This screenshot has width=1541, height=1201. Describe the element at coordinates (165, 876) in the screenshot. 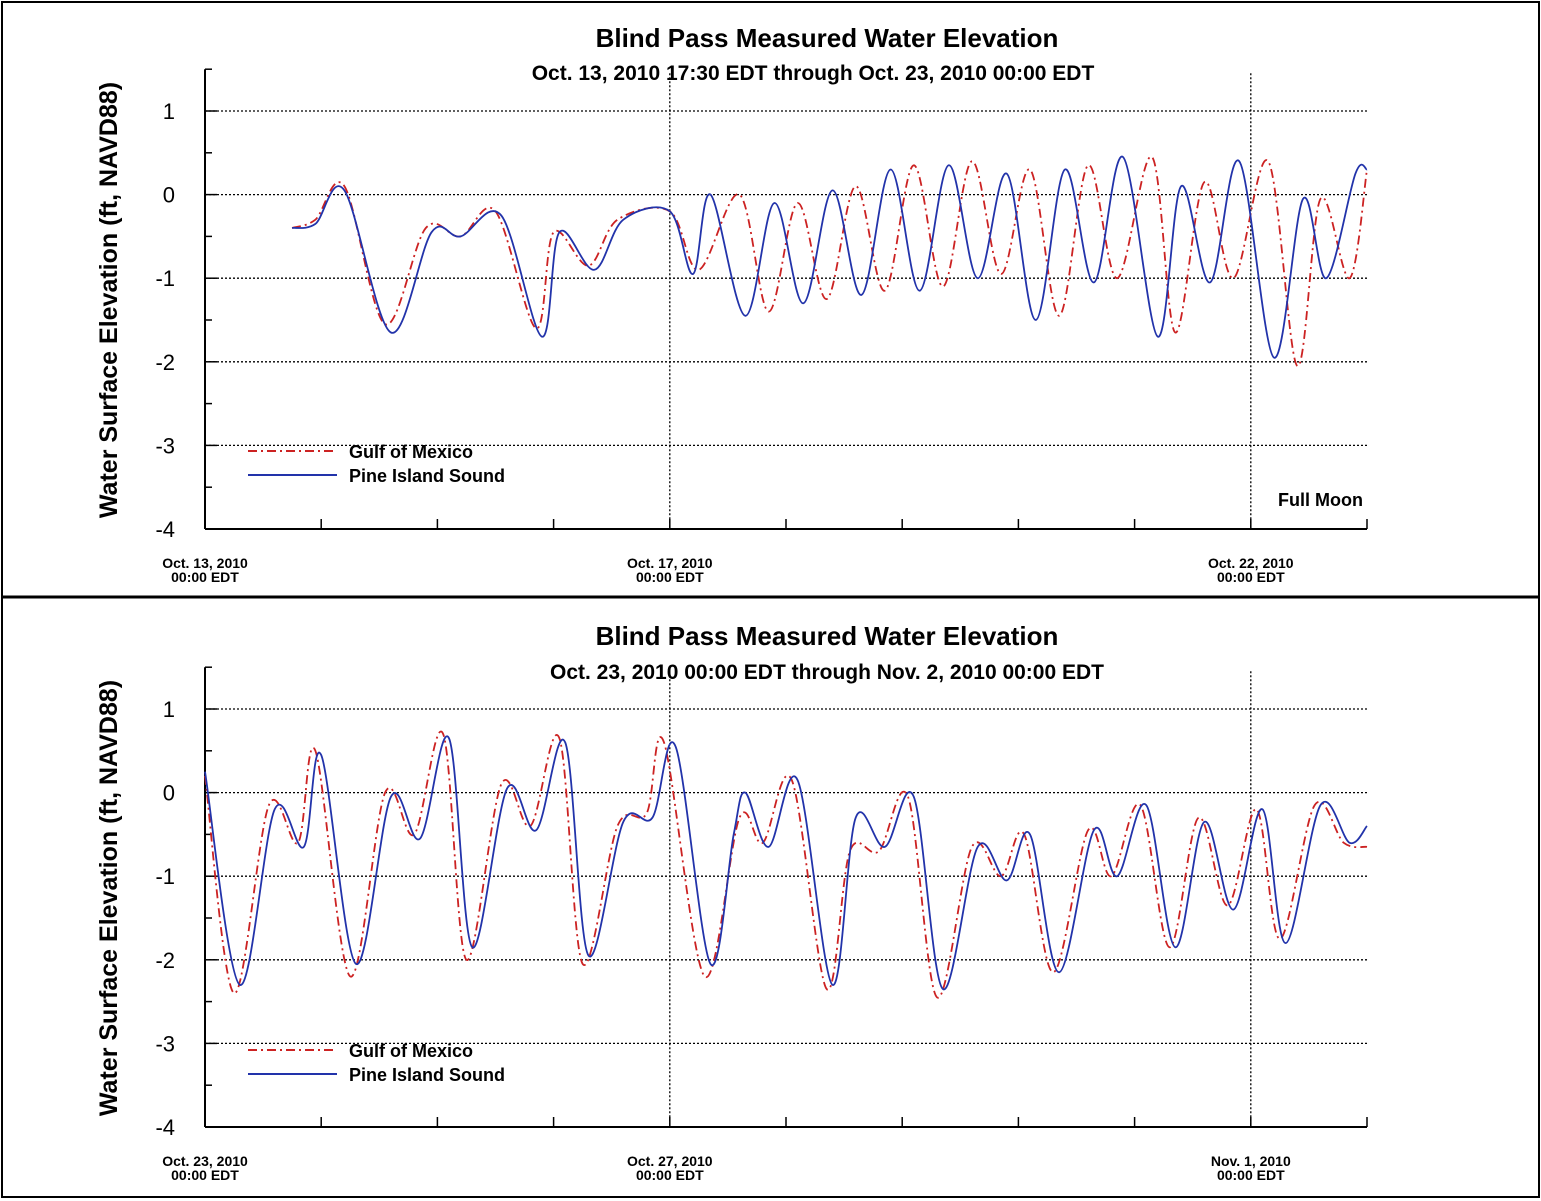

I see `chart-2-y-tick-label: -1` at that location.